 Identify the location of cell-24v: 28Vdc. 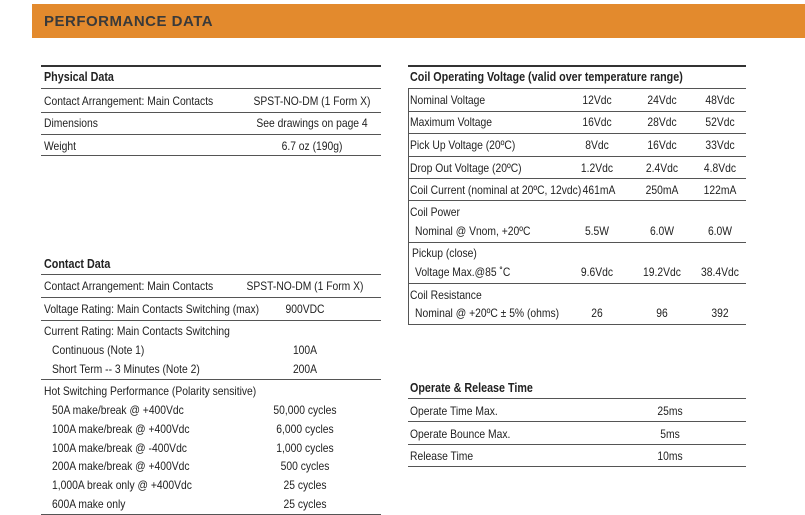
(662, 122).